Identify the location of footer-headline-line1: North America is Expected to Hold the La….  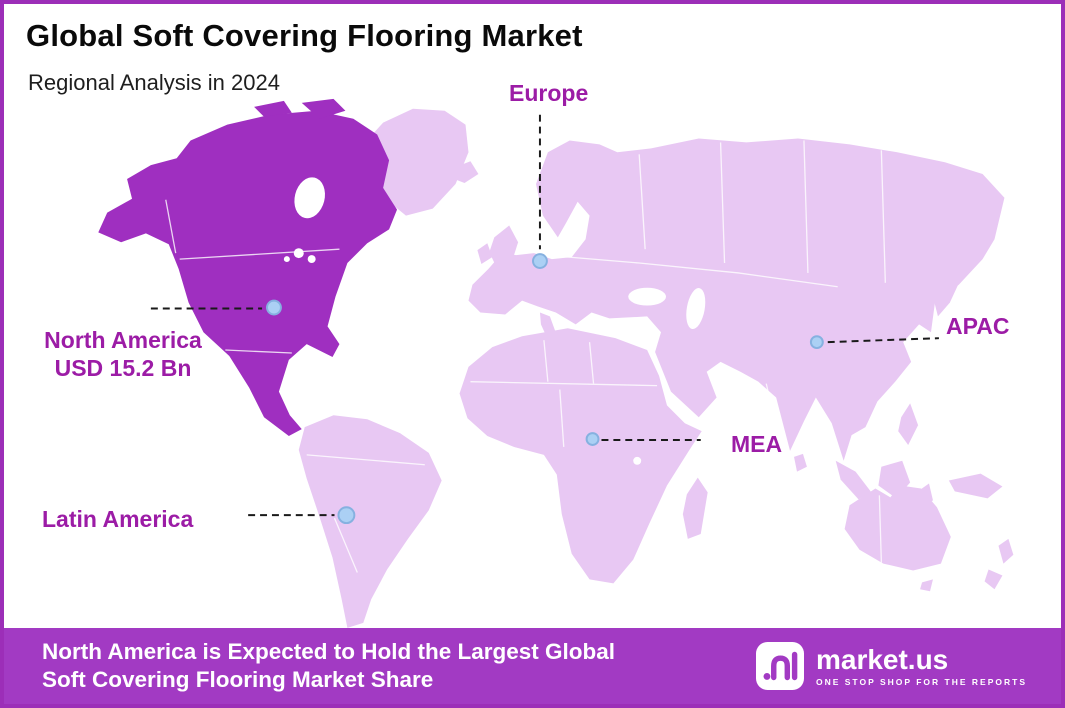
(329, 651).